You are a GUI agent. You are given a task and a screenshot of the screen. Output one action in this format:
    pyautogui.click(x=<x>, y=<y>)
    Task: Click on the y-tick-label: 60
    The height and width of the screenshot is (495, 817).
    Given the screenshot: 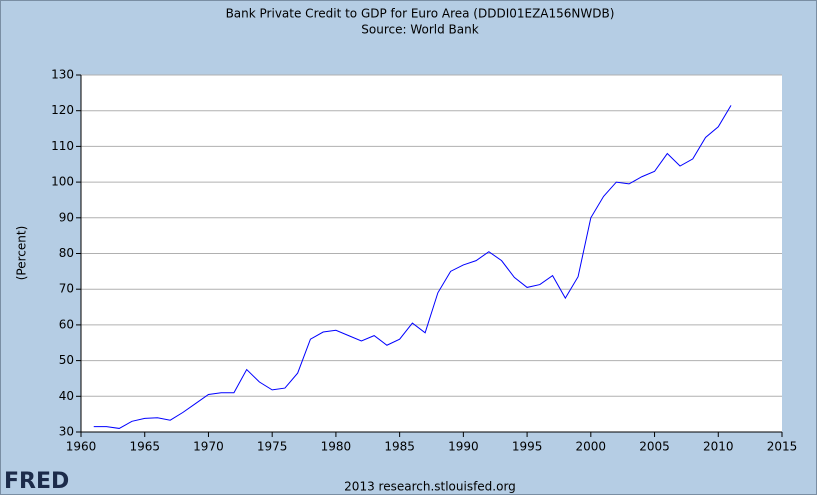 What is the action you would take?
    pyautogui.click(x=66, y=324)
    